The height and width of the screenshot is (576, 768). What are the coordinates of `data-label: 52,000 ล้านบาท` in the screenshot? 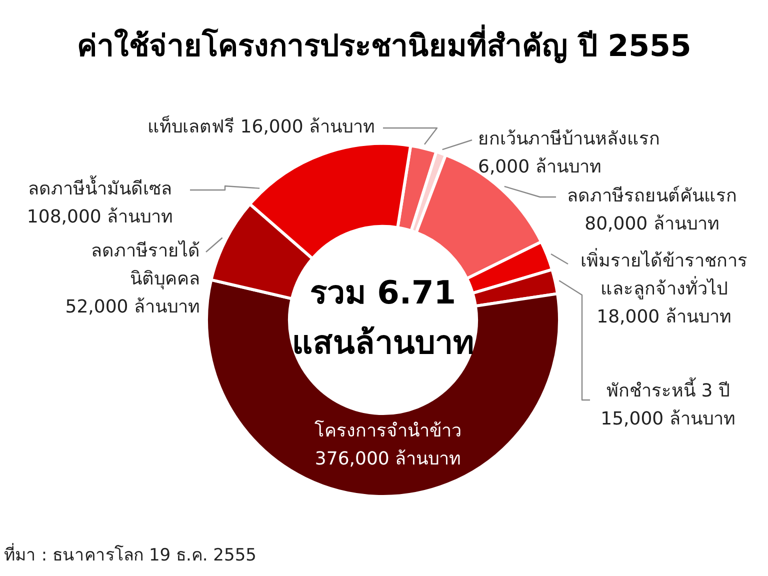 It's located at (132, 307).